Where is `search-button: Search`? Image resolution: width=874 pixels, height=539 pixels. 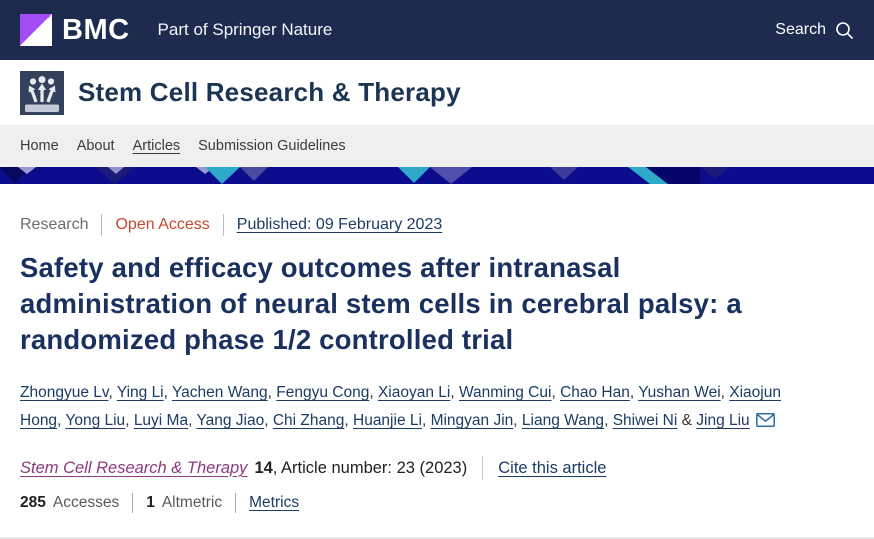
search-button: Search is located at coordinates (814, 30).